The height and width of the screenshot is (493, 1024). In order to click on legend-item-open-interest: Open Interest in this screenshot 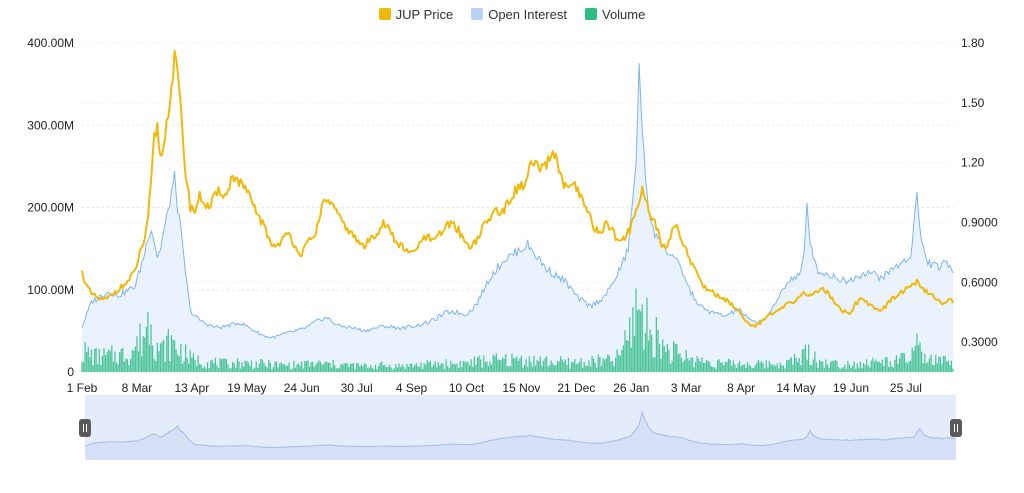, I will do `click(519, 14)`.